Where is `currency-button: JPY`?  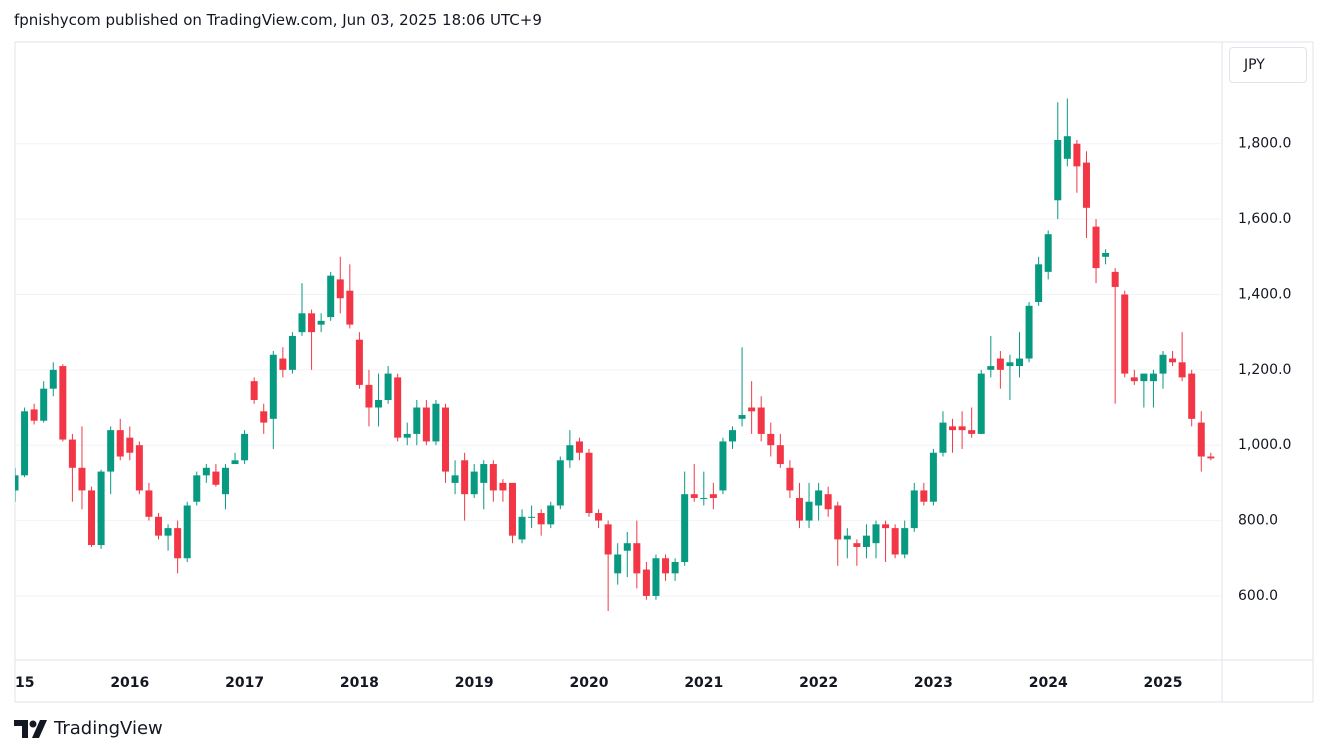 currency-button: JPY is located at coordinates (1268, 65).